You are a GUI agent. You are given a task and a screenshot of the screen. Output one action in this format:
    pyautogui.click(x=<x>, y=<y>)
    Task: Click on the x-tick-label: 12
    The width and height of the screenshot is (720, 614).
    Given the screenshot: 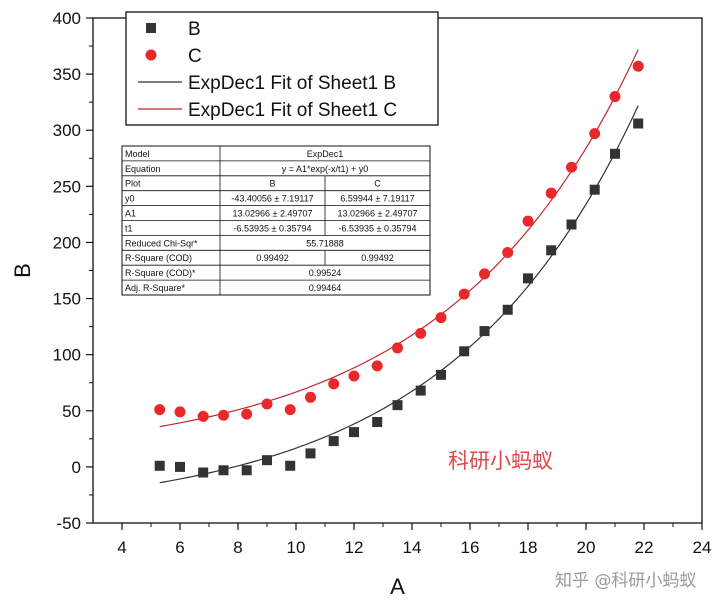 What is the action you would take?
    pyautogui.click(x=354, y=547)
    